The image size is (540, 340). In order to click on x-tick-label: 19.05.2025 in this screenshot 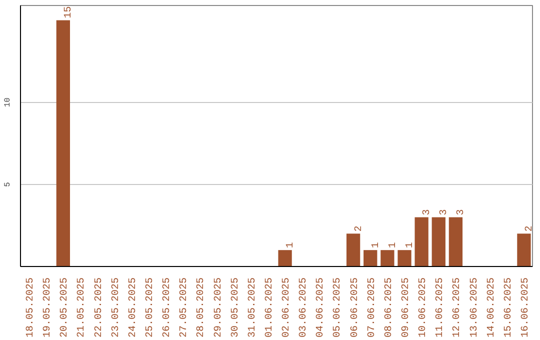, I will do `click(48, 307)`.